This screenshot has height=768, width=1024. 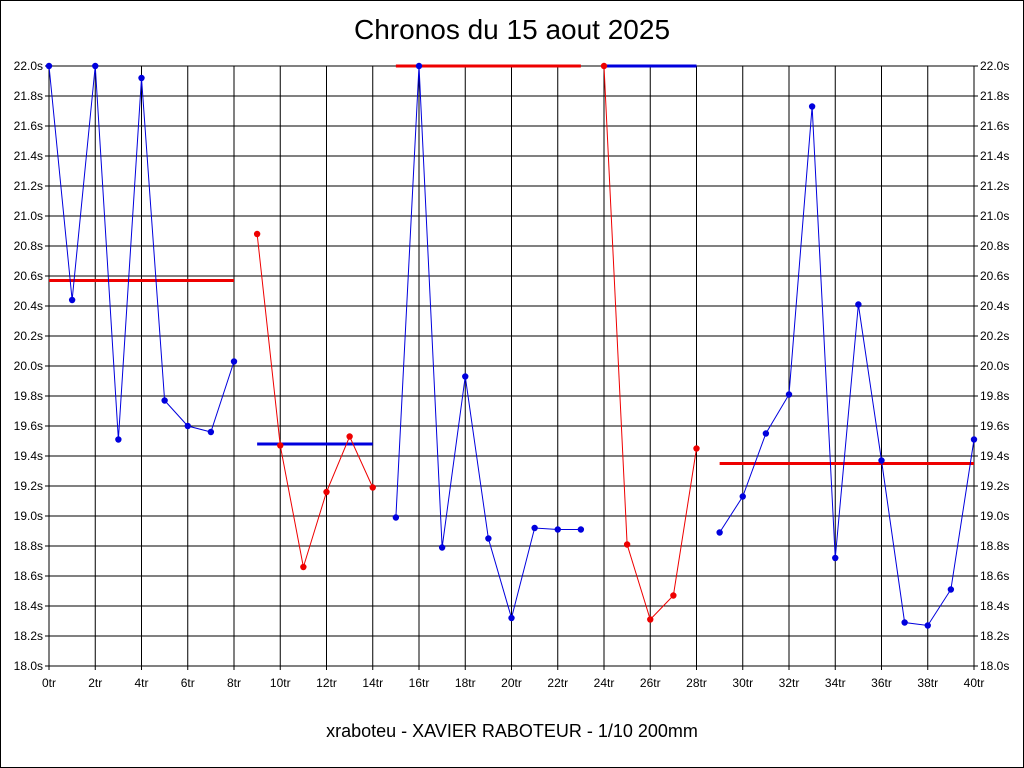 I want to click on y-tick-label-right: 21.8s, so click(x=994, y=96).